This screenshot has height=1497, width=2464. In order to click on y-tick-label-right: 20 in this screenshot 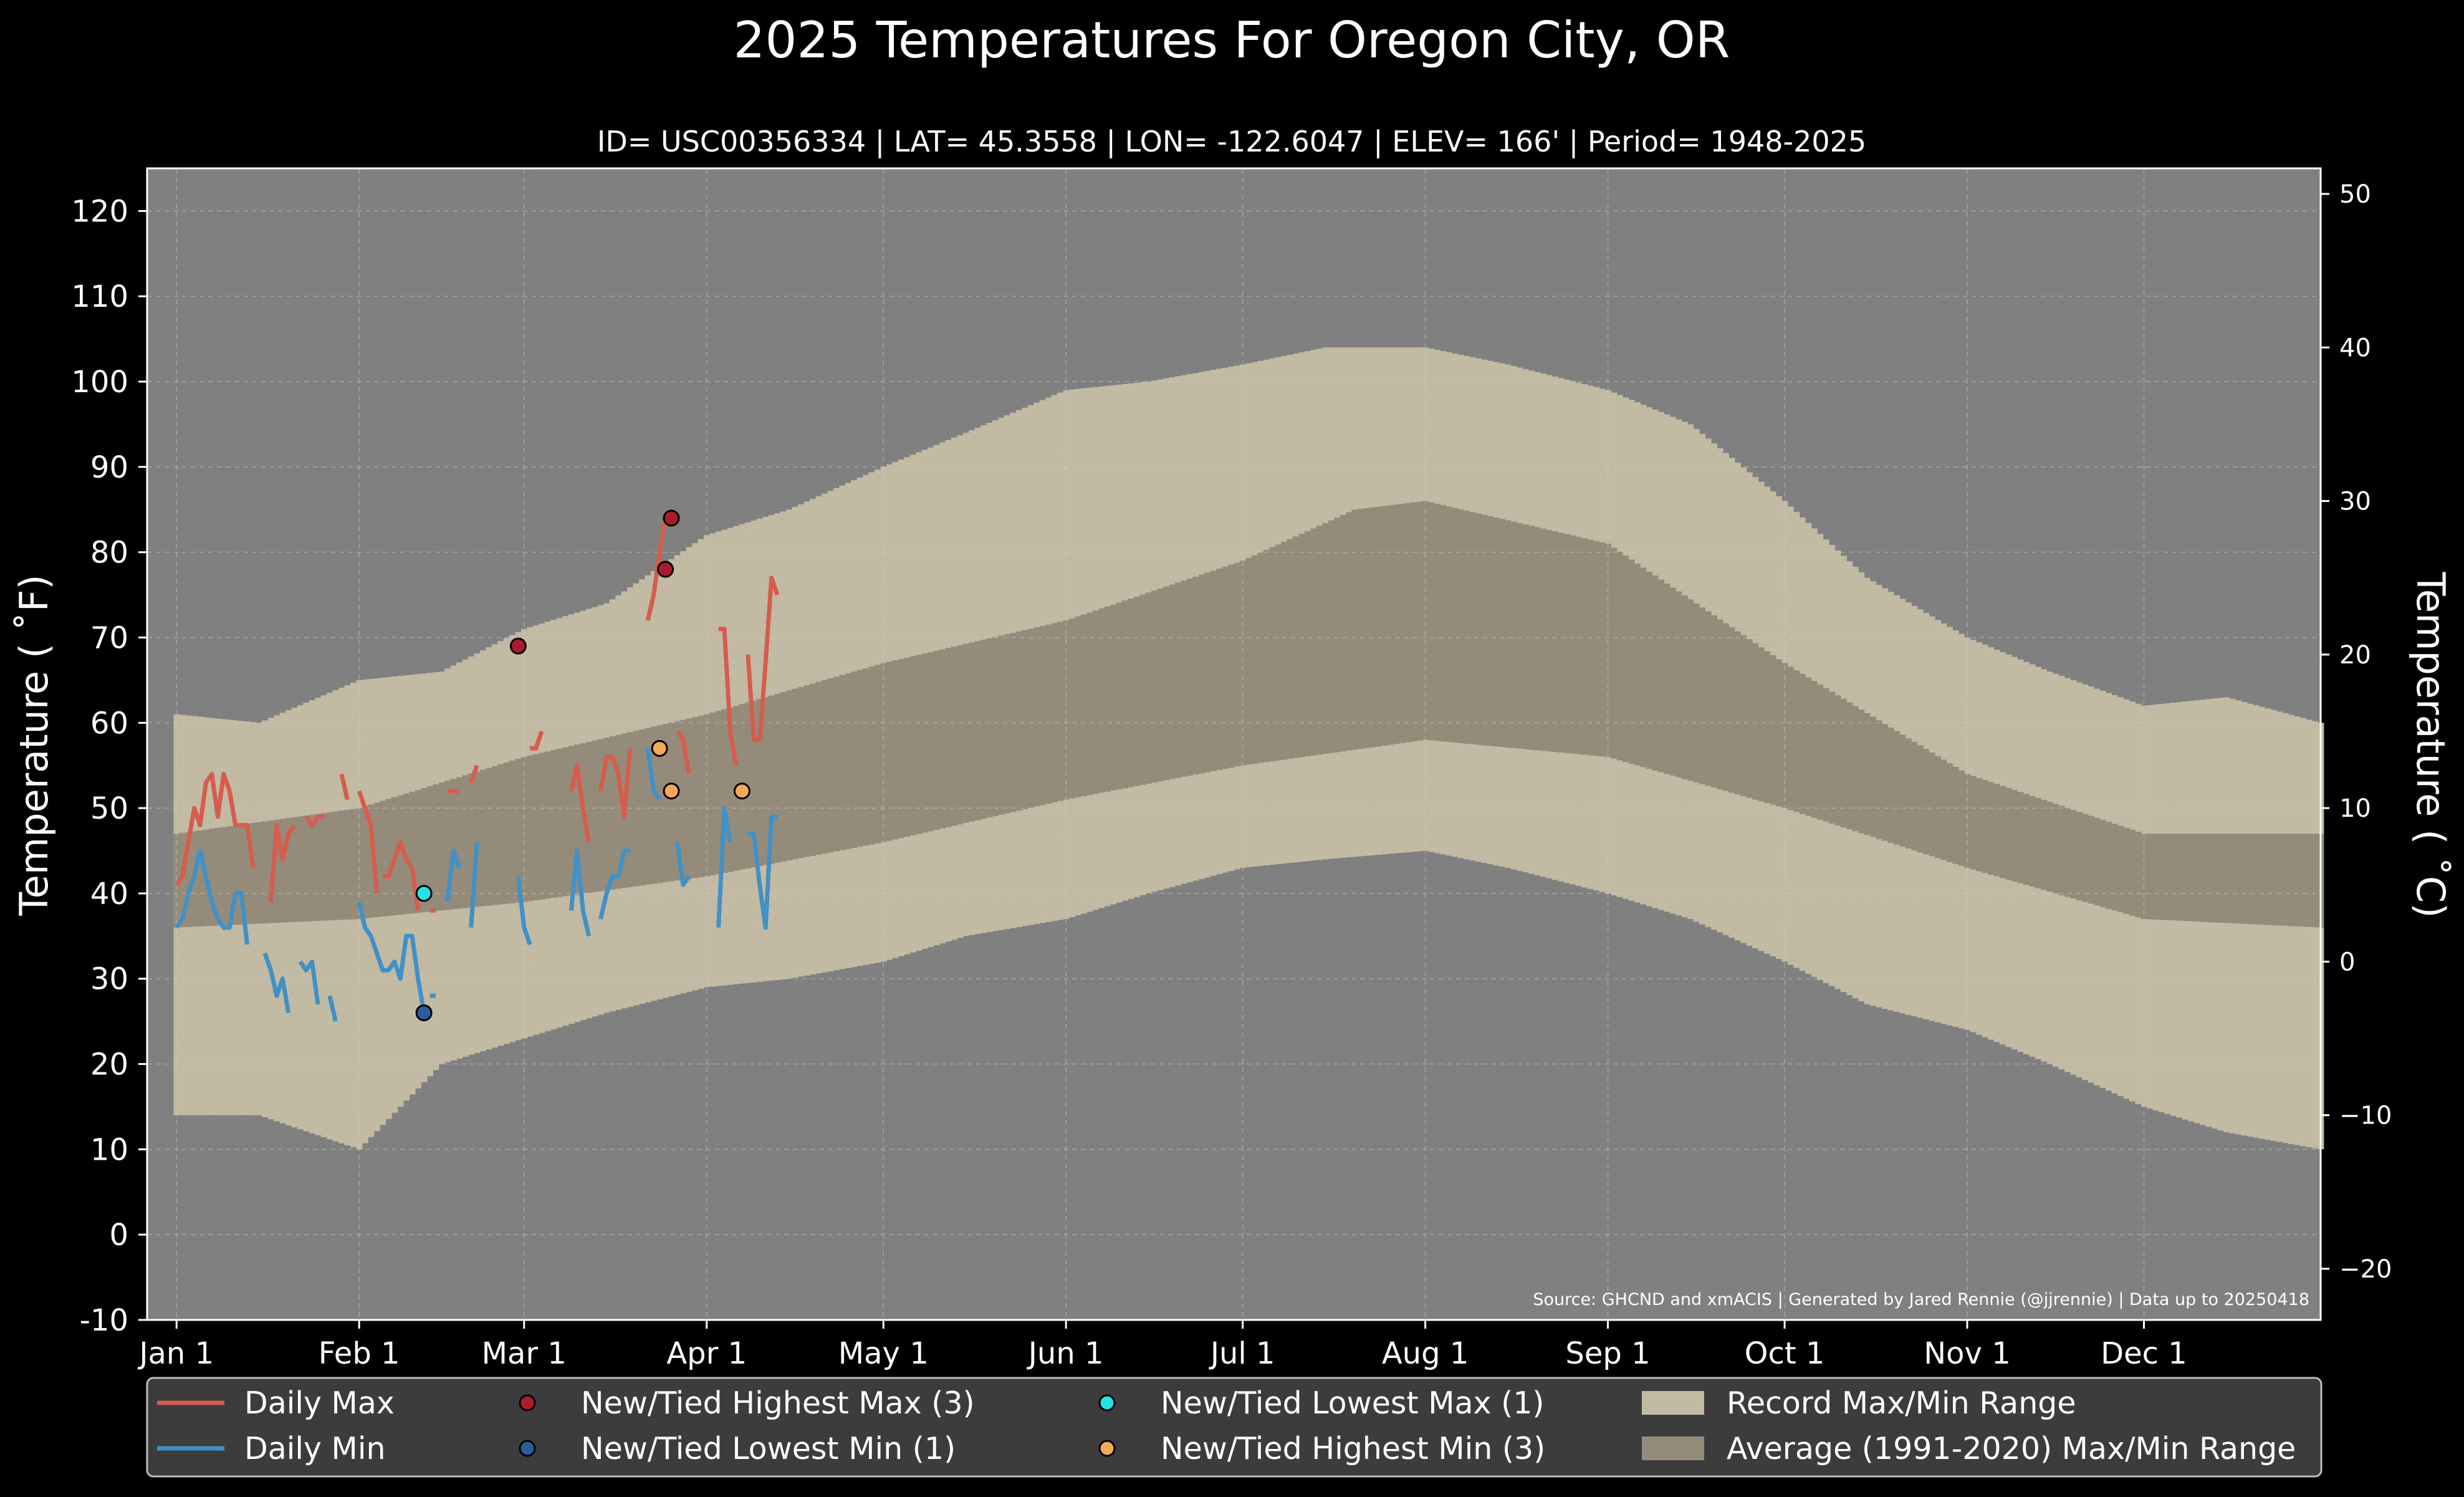, I will do `click(2355, 655)`.